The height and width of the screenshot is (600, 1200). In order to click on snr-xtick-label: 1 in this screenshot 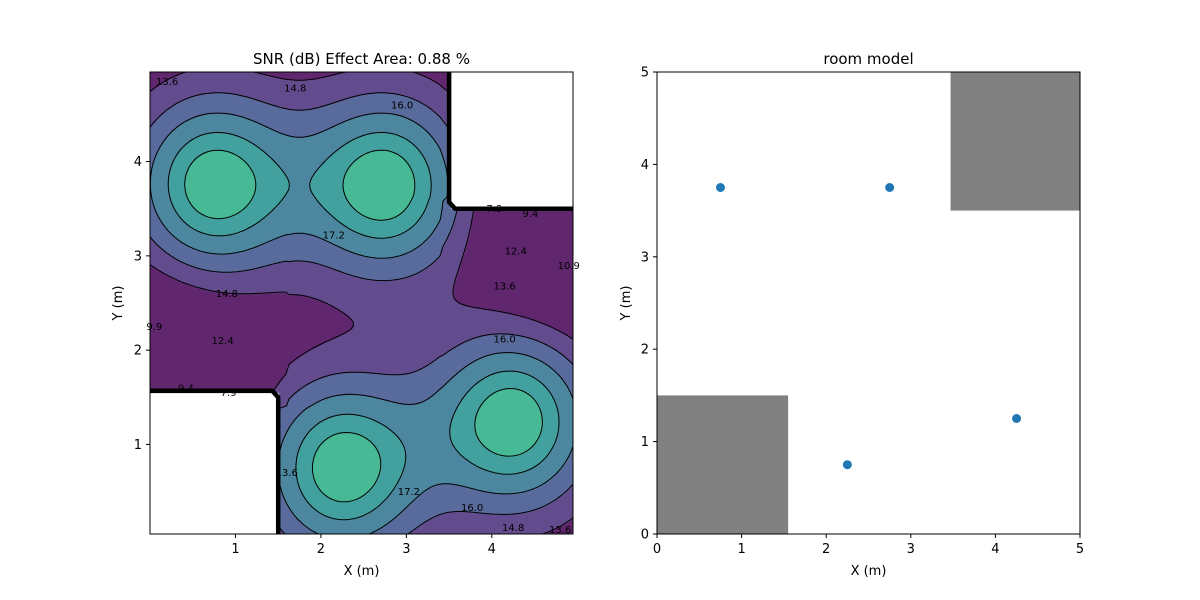, I will do `click(235, 549)`.